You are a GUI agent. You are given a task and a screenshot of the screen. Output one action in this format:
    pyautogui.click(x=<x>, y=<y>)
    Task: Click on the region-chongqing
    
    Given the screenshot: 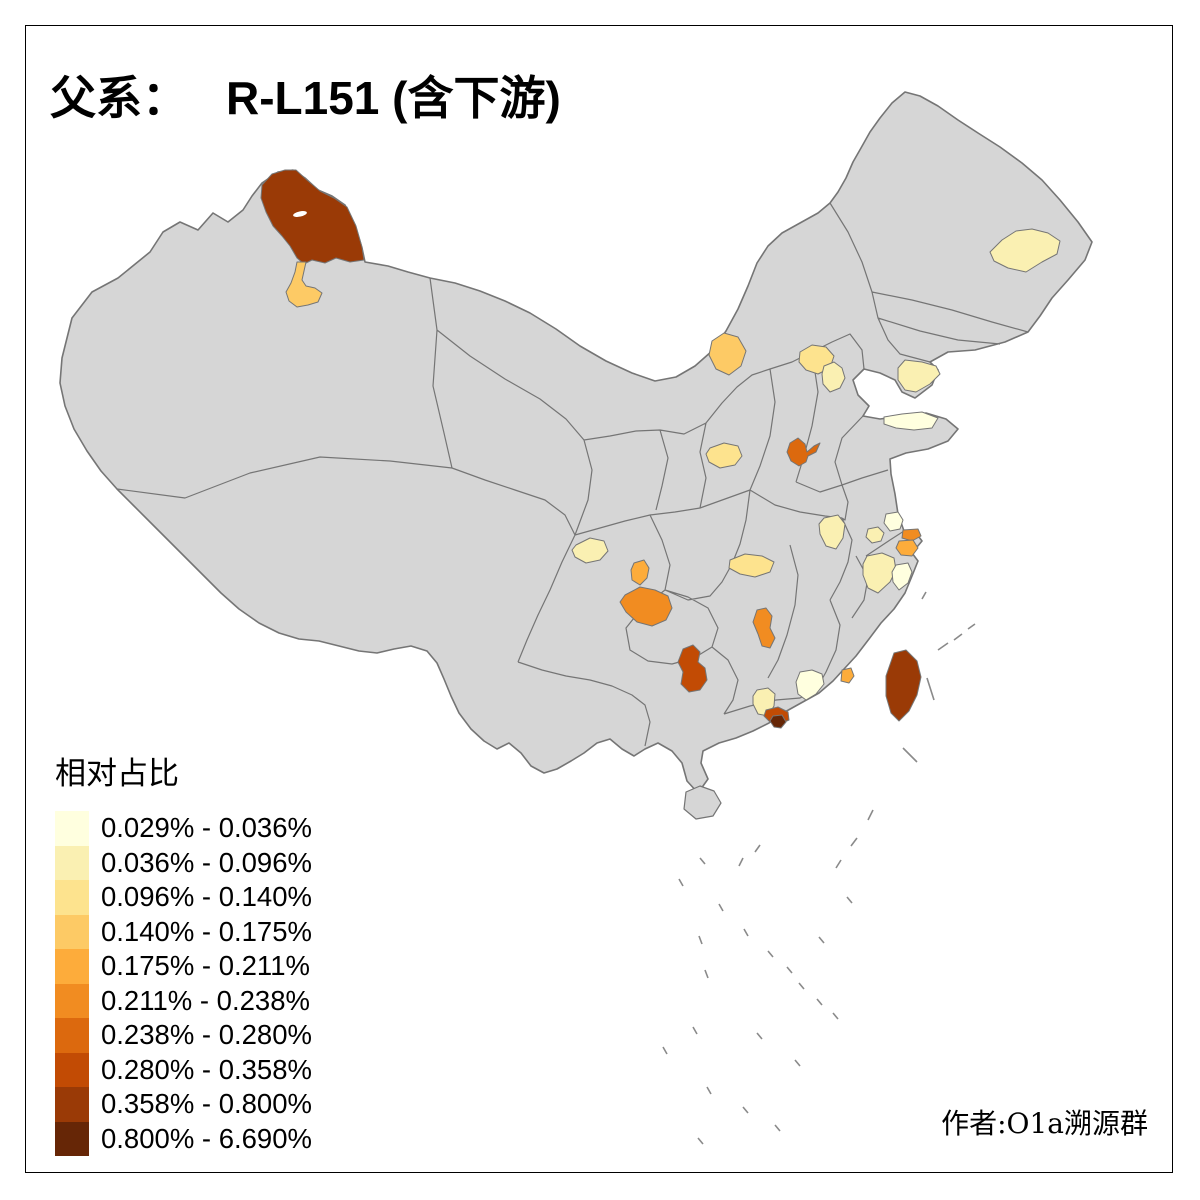 What is the action you would take?
    pyautogui.click(x=640, y=572)
    